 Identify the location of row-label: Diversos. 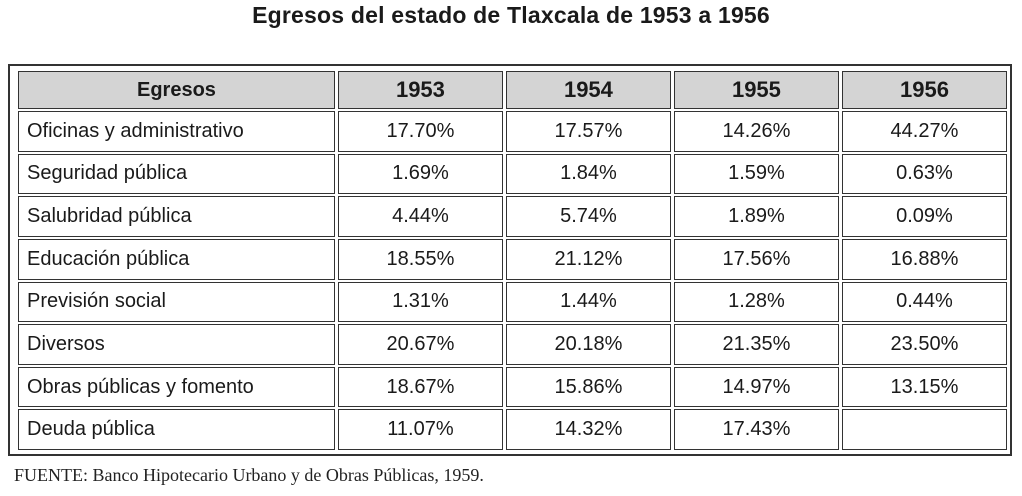
(176, 344).